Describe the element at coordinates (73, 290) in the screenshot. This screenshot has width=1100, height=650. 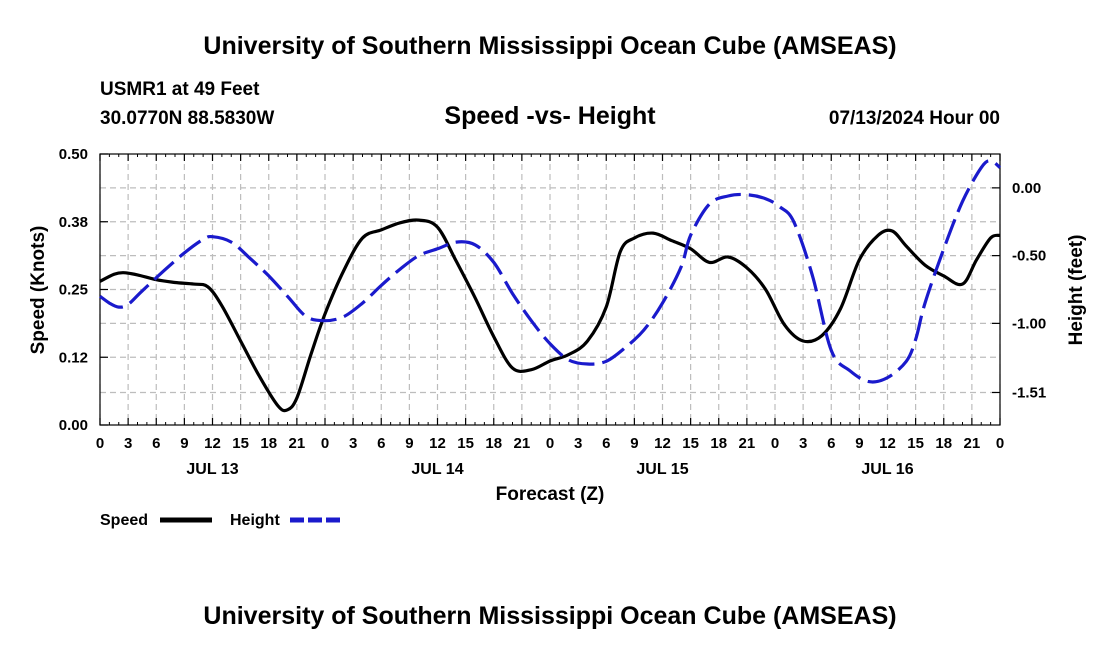
I see `y-tick-label: 0.25` at that location.